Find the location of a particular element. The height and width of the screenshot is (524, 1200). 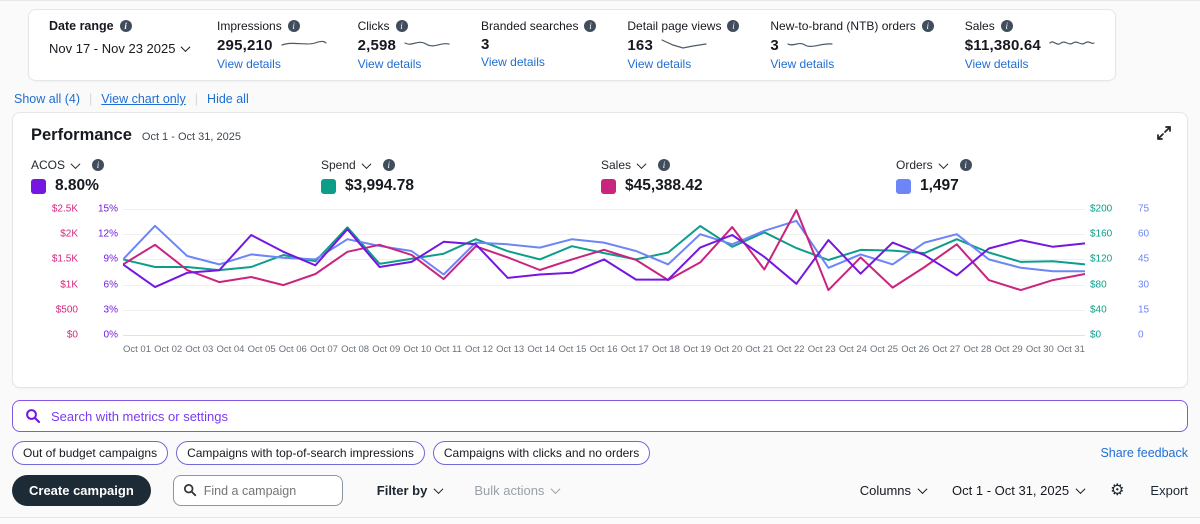

x-axis-tick-label: Oct 12 is located at coordinates (479, 349).